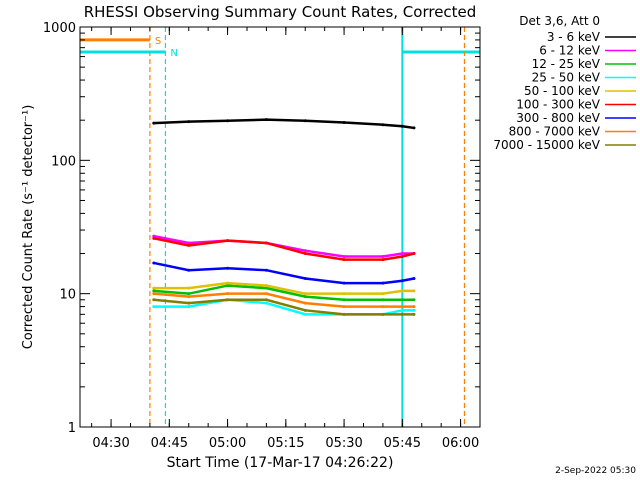 The width and height of the screenshot is (640, 480). What do you see at coordinates (227, 443) in the screenshot?
I see `x-tick-label: 05:00` at bounding box center [227, 443].